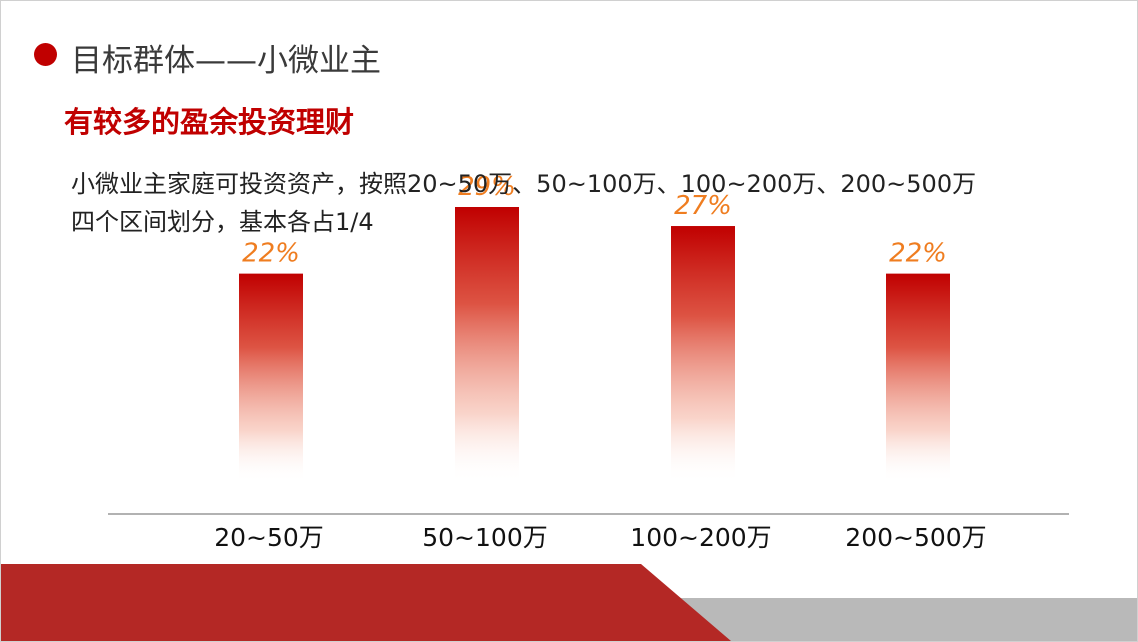 This screenshot has height=642, width=1138. I want to click on bar-value-label-4: 22%, so click(918, 254).